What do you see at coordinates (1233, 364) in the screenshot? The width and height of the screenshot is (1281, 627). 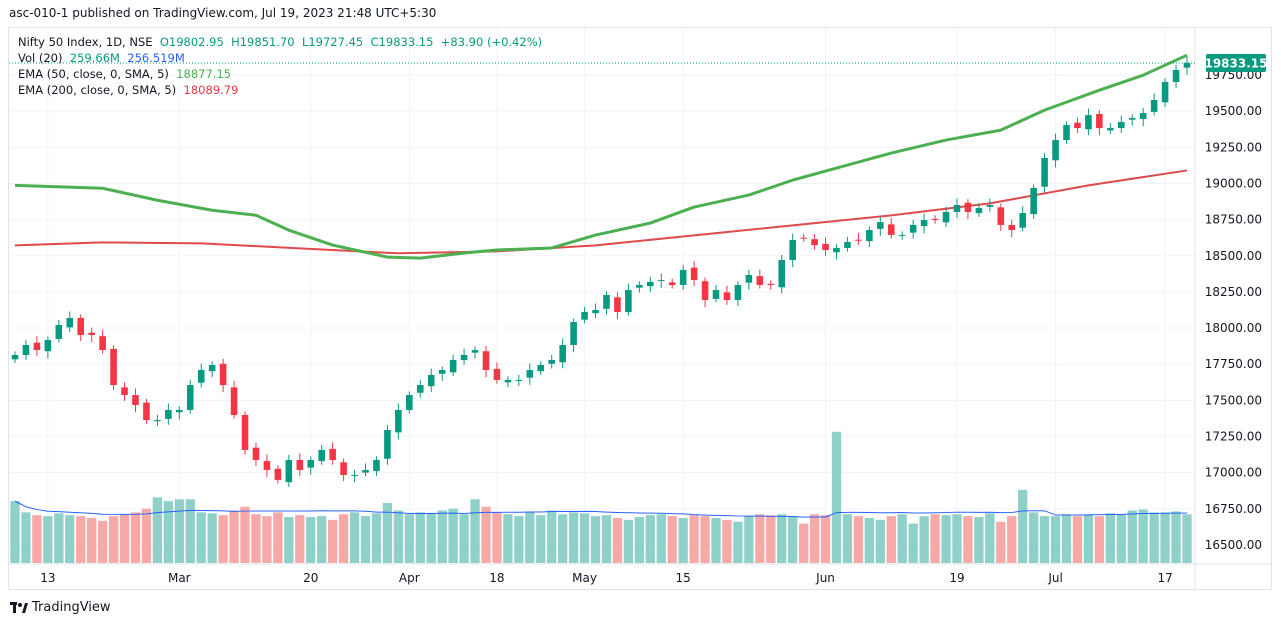 I see `y-tick-label: 17750.00` at bounding box center [1233, 364].